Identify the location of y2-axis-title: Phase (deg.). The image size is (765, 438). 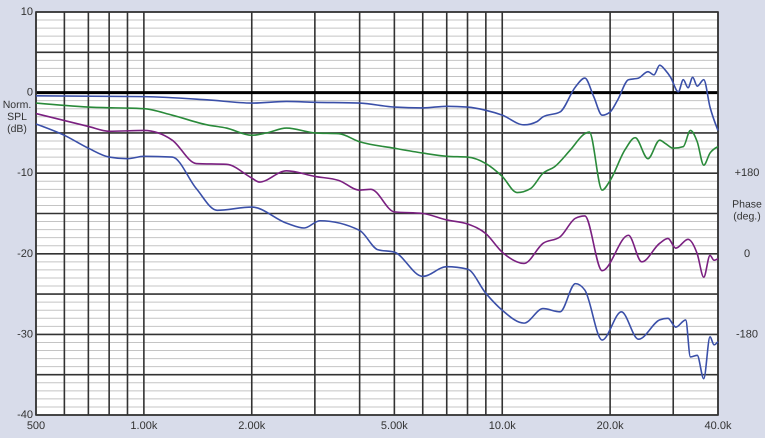
(747, 210).